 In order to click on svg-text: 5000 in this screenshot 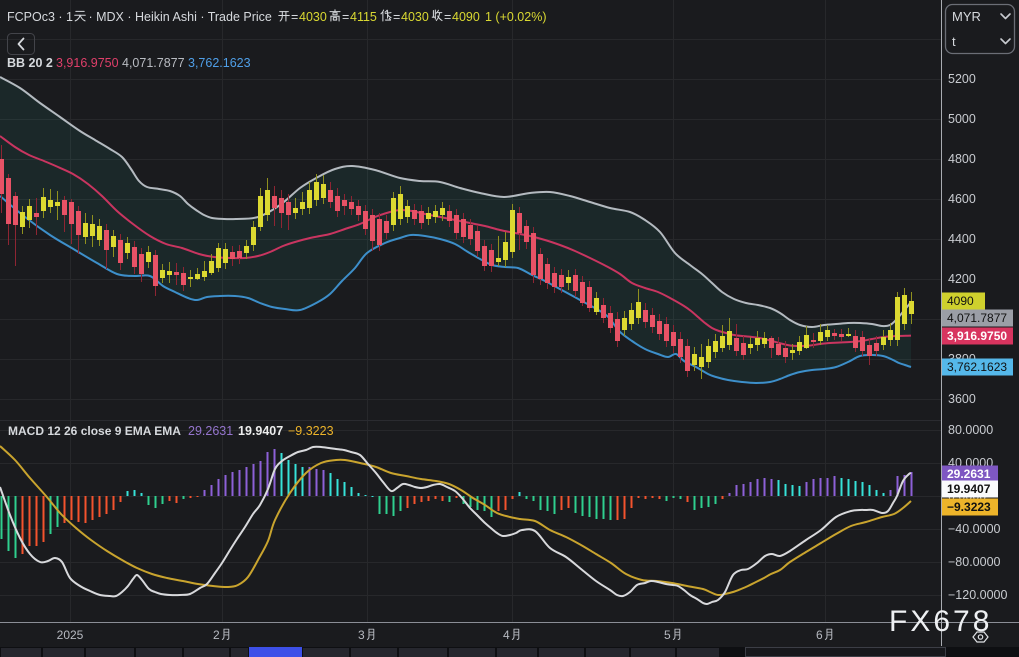, I will do `click(962, 119)`.